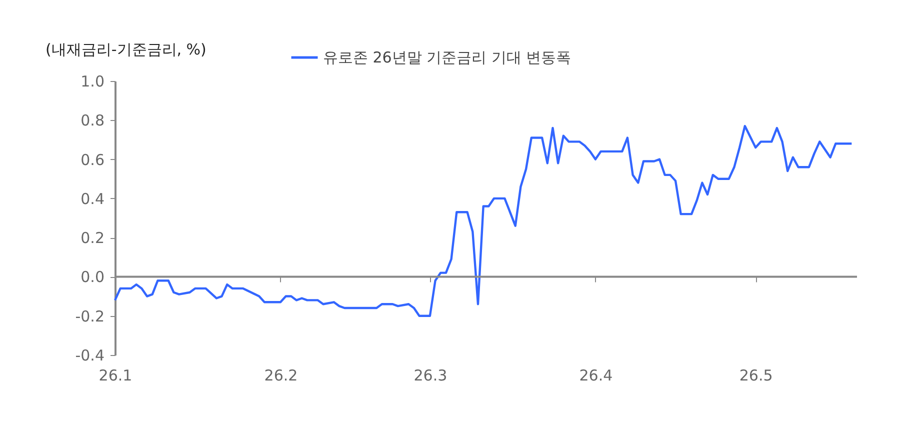 The height and width of the screenshot is (425, 897). I want to click on x-tick-label: 26.4, so click(596, 375).